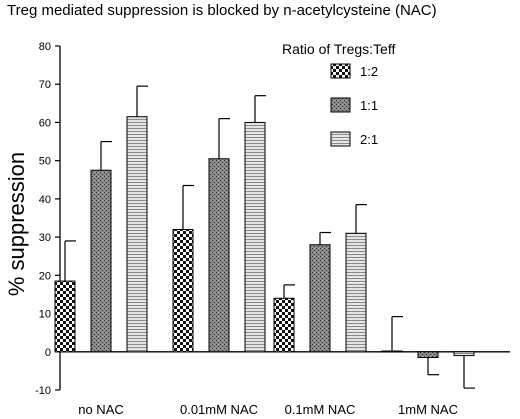 The height and width of the screenshot is (419, 520). I want to click on category-label: 0.01mM NAC, so click(219, 409).